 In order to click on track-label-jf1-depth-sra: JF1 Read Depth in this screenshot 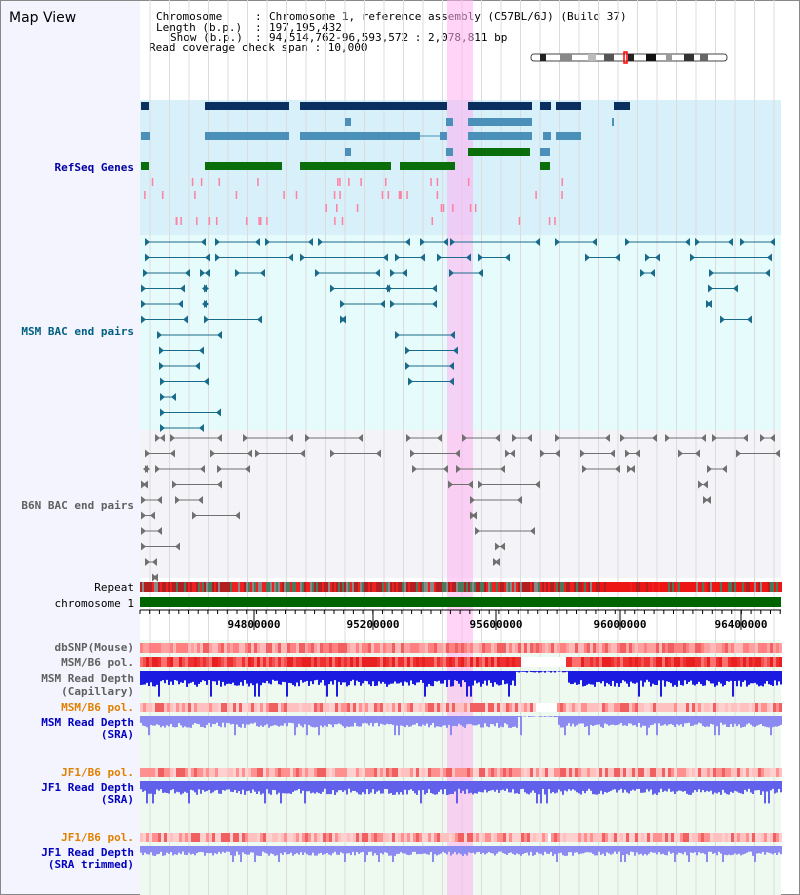, I will do `click(87, 787)`.